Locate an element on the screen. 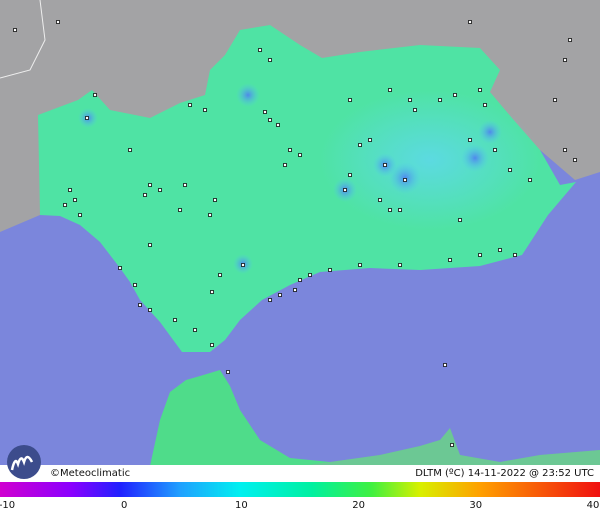  land-south is located at coordinates (450, 447).